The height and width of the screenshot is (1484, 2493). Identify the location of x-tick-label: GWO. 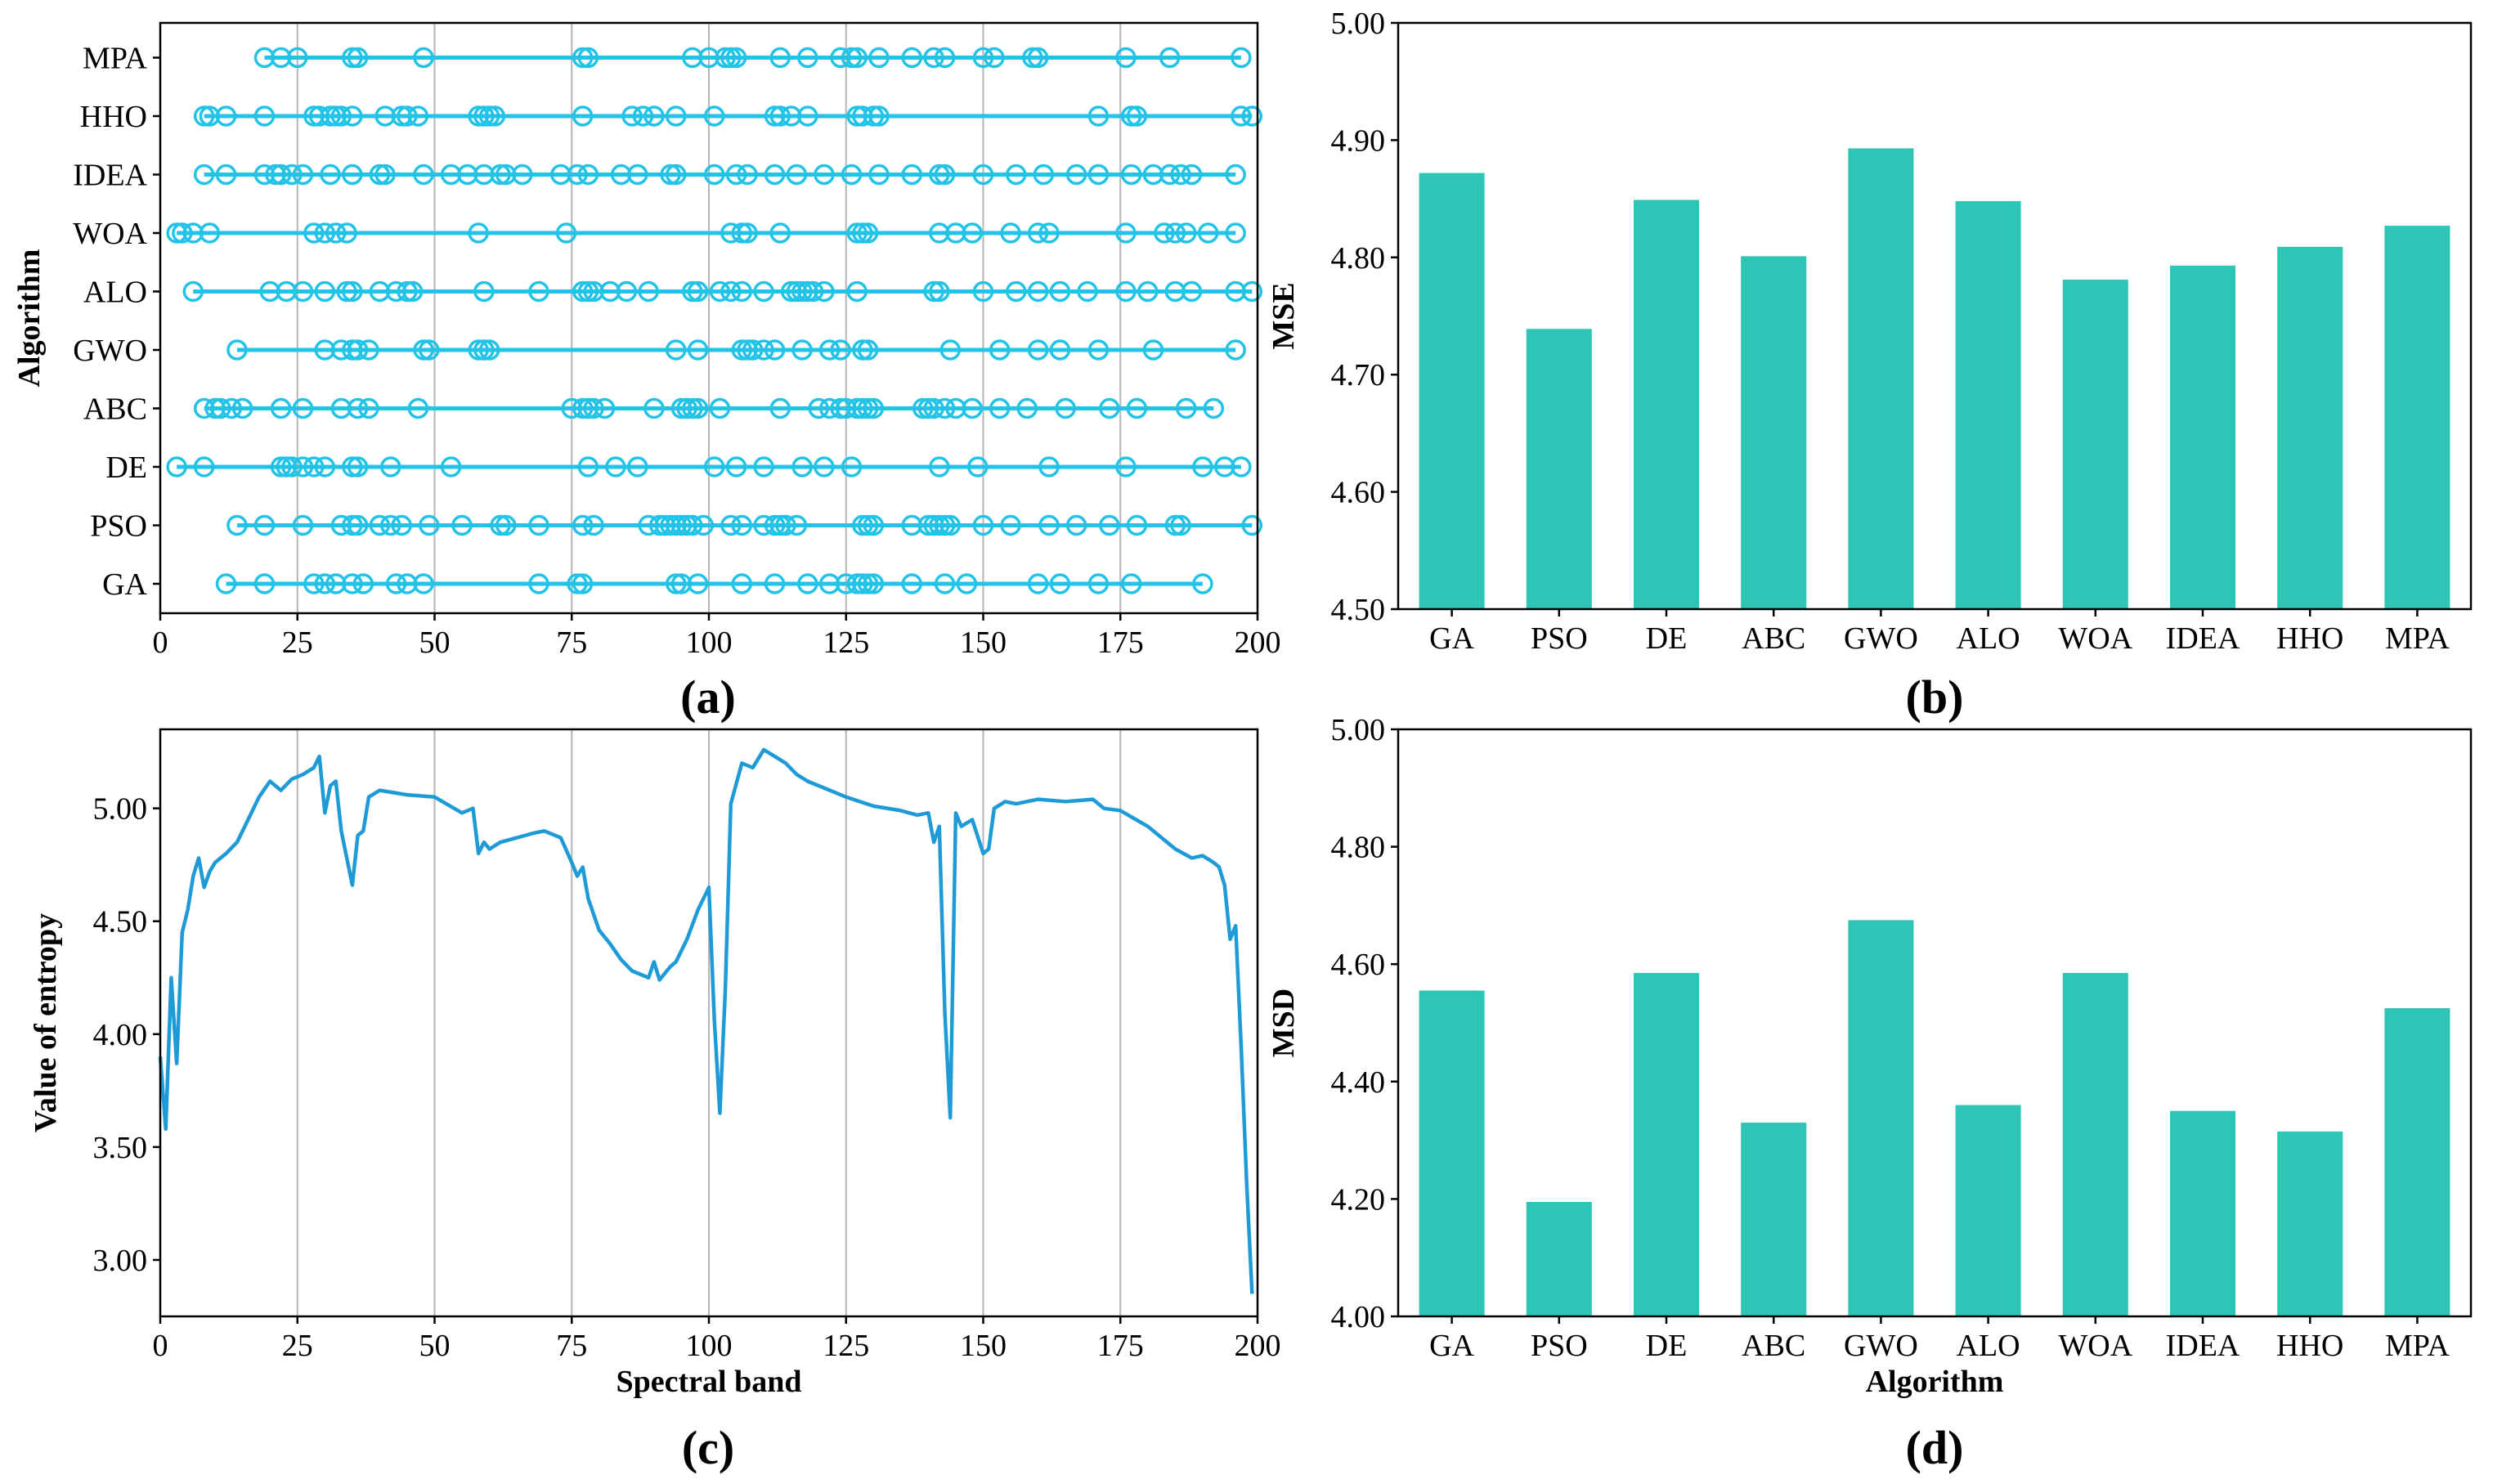
(1881, 638).